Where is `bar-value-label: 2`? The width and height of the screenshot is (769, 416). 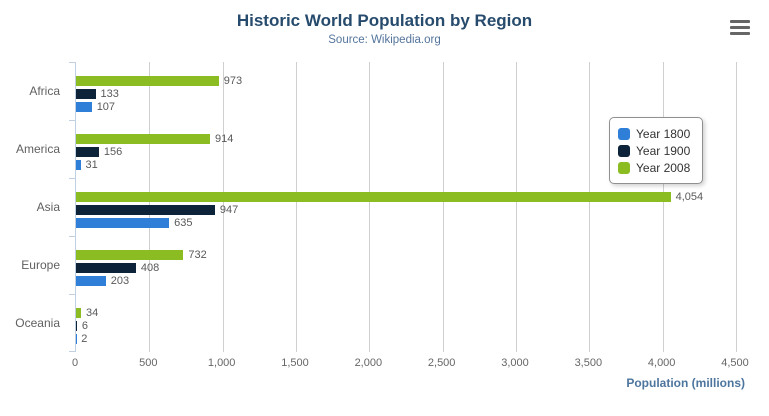 bar-value-label: 2 is located at coordinates (84, 339).